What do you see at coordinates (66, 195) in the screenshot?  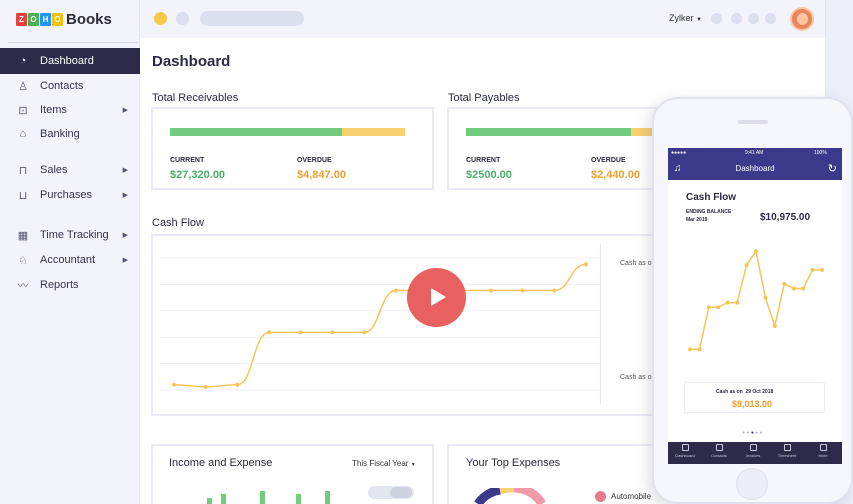 I see `sidebar-item-label: Purchases` at bounding box center [66, 195].